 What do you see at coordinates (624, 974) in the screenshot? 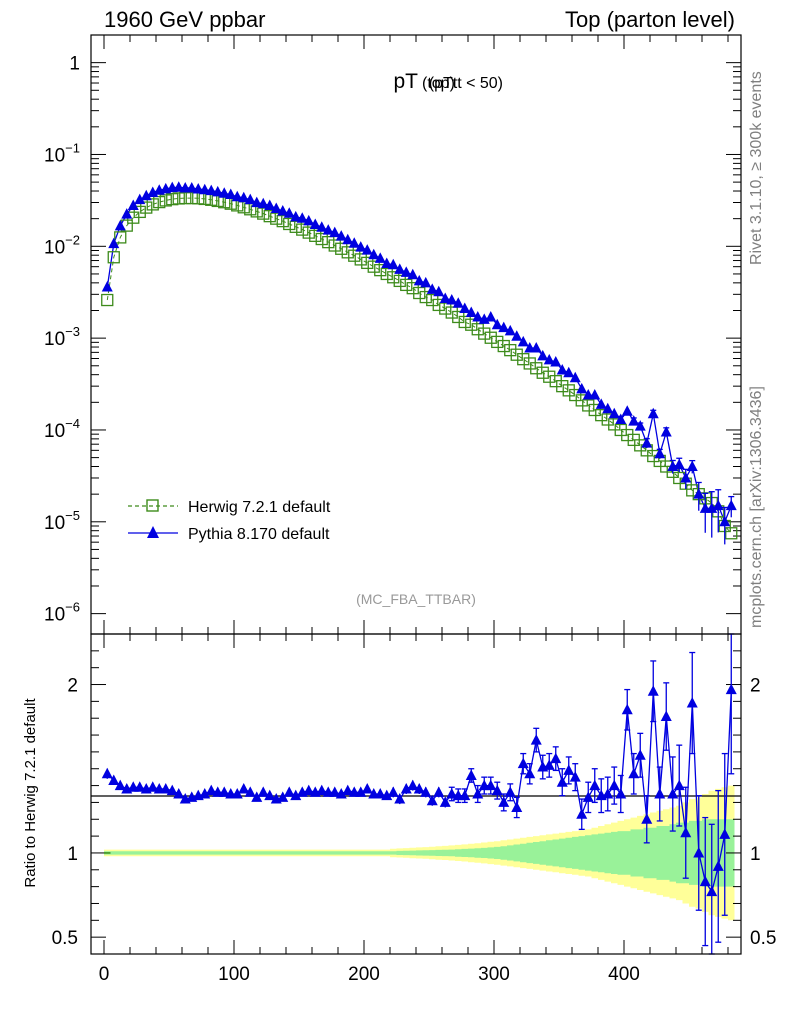
I see `x-tick-label: 400` at bounding box center [624, 974].